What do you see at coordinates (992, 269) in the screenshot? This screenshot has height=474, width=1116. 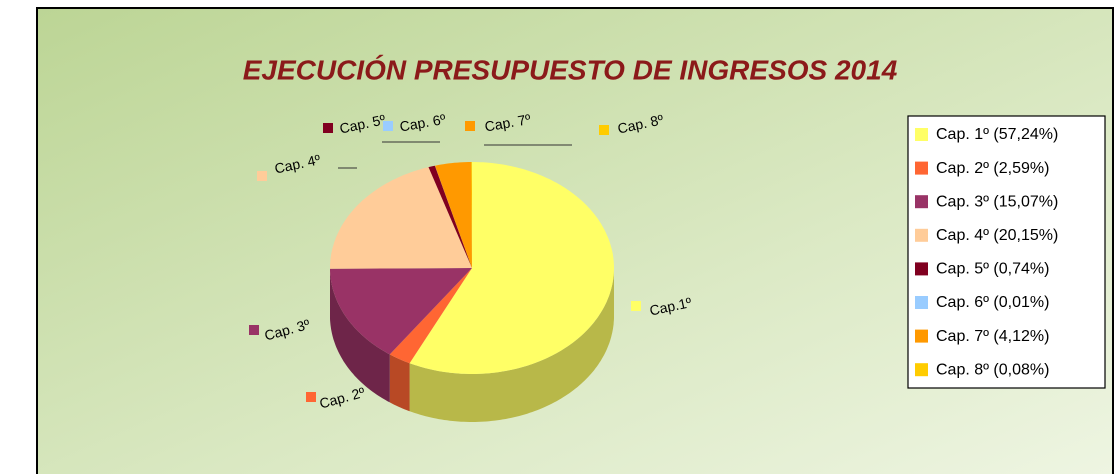 I see `legend-label: Cap. 5º (0,74%)` at bounding box center [992, 269].